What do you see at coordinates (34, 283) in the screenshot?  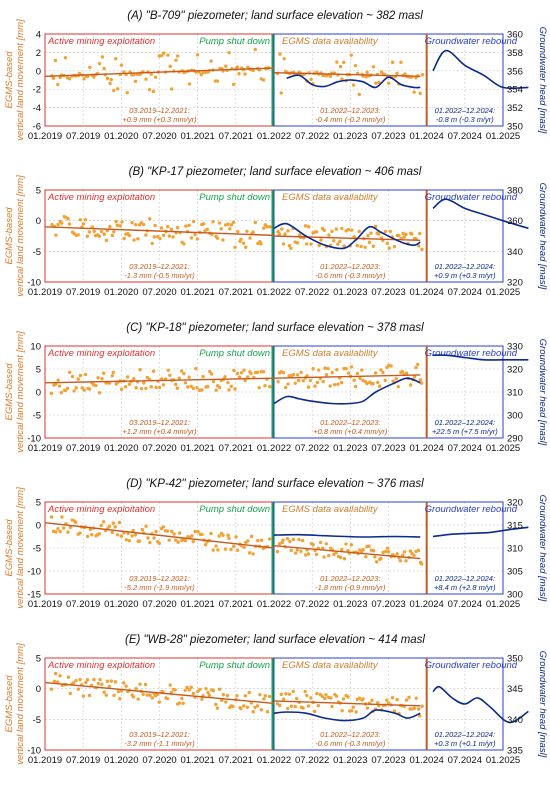 I see `left-tick-label: -10` at bounding box center [34, 283].